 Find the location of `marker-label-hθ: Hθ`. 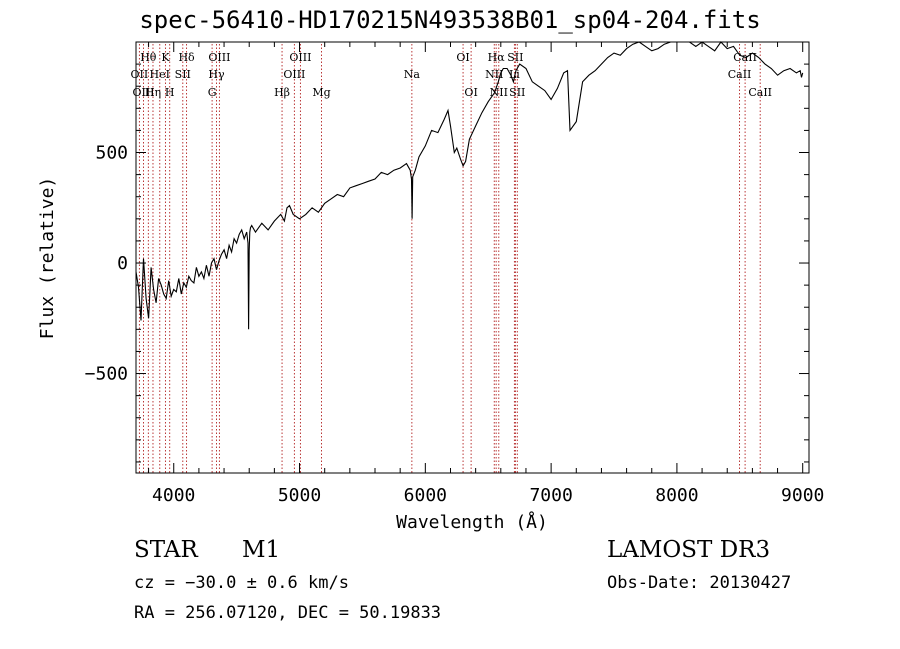

marker-label-hθ: Hθ is located at coordinates (148, 57).